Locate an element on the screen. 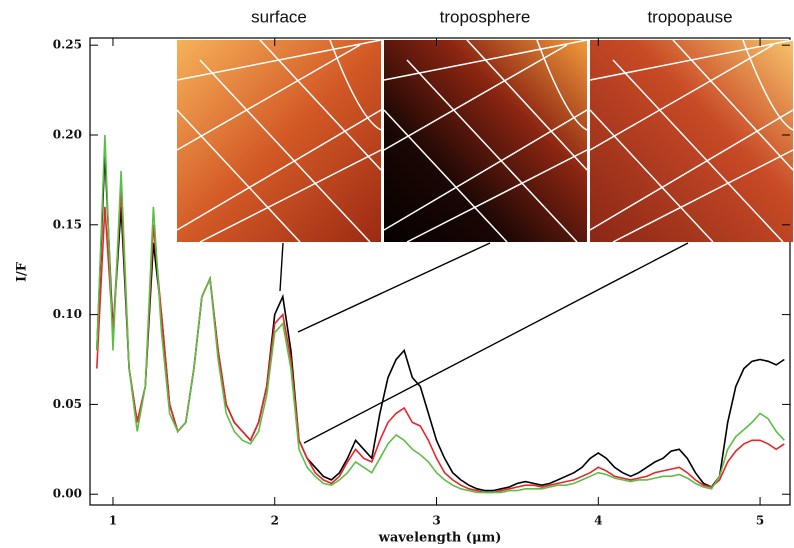 The width and height of the screenshot is (794, 548). panel-title: troposphere is located at coordinates (485, 16).